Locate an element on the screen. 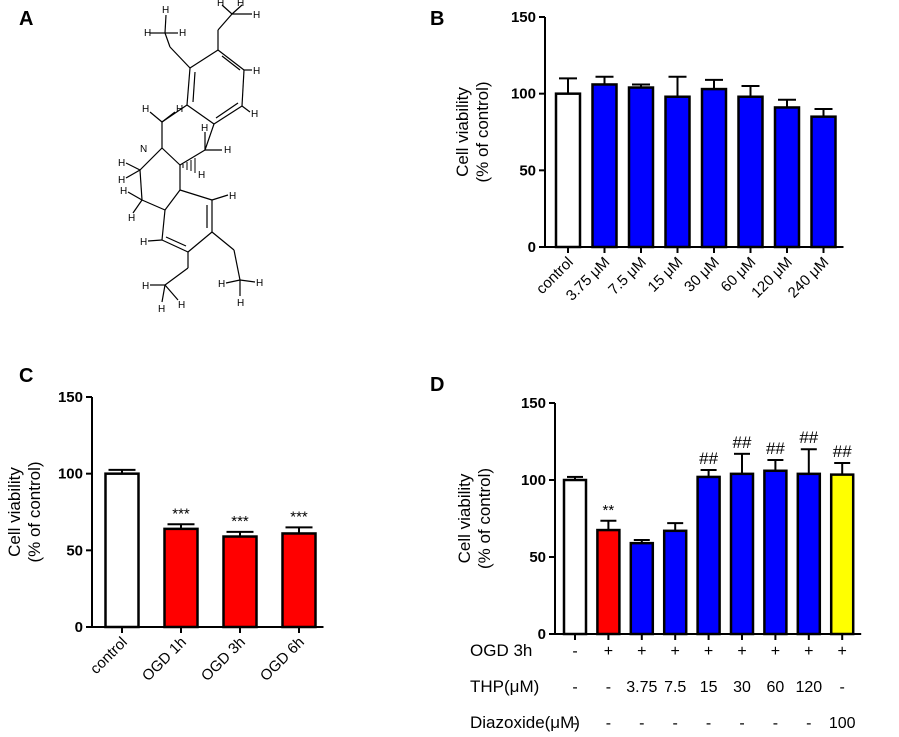 The width and height of the screenshot is (899, 737). x-tick-label: OGD 3h is located at coordinates (223, 659).